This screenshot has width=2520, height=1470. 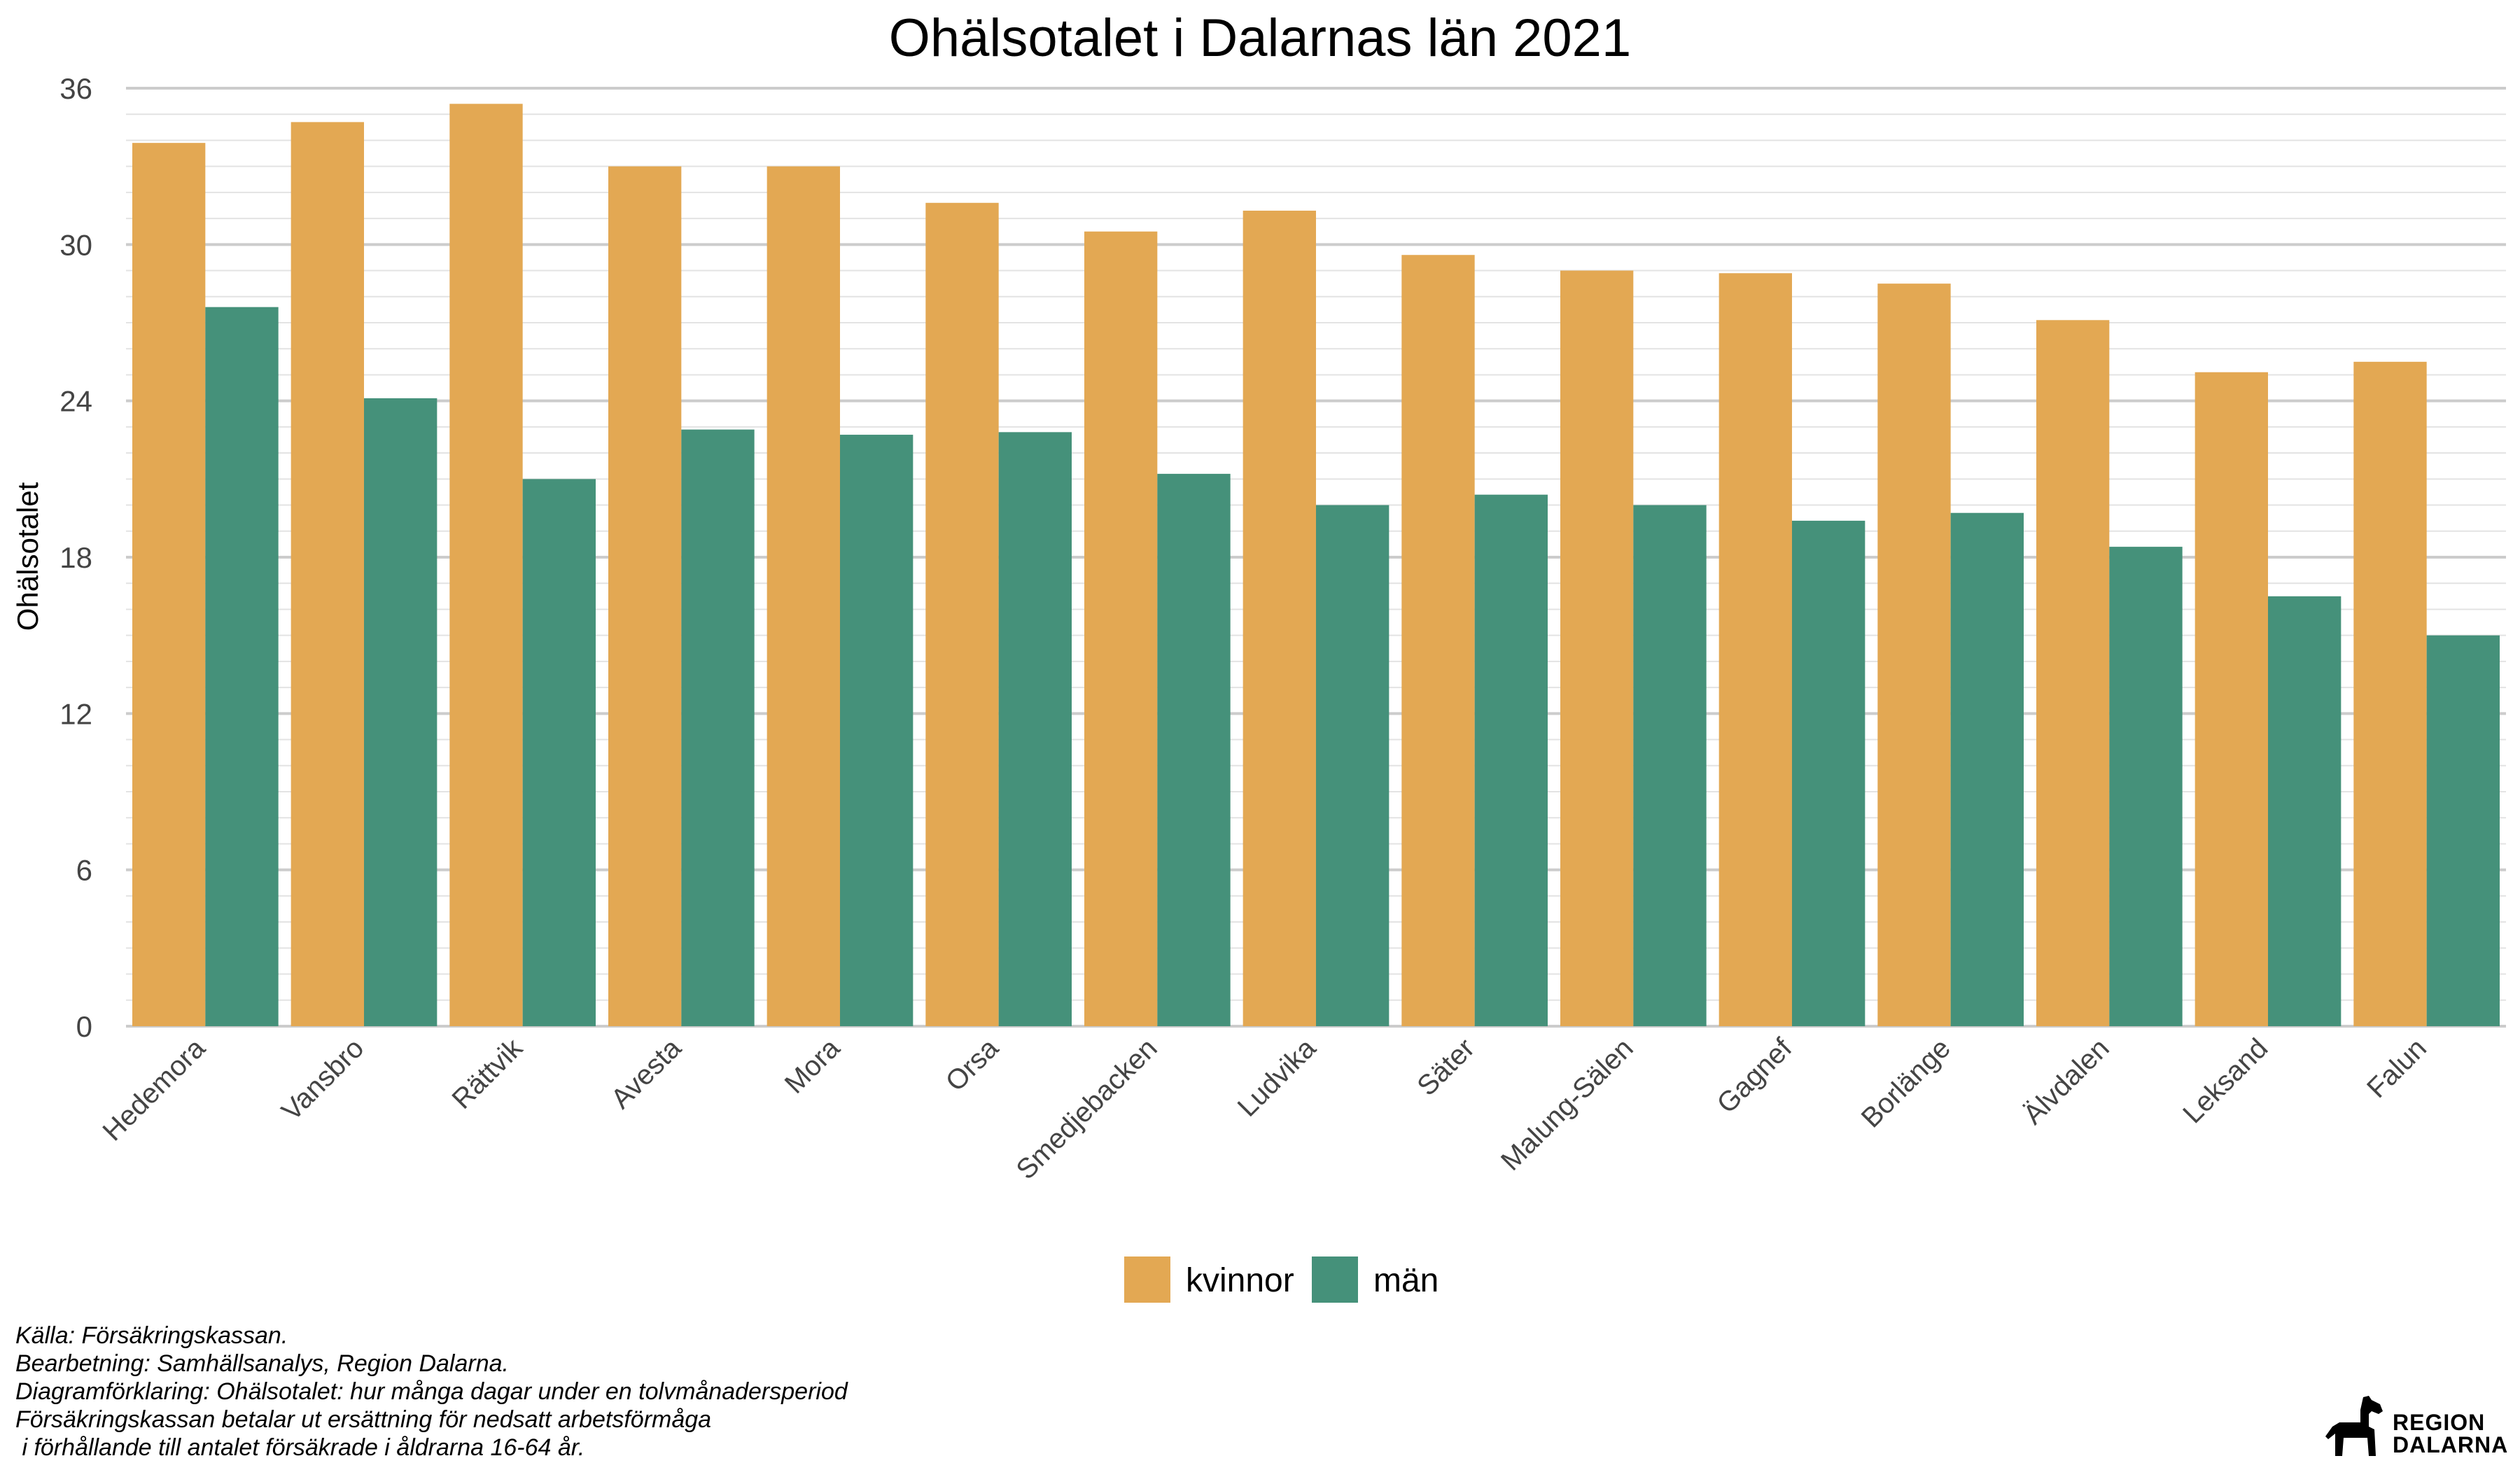 I want to click on y-axis: 0 6 12 18 24 30 36, so click(x=75, y=557).